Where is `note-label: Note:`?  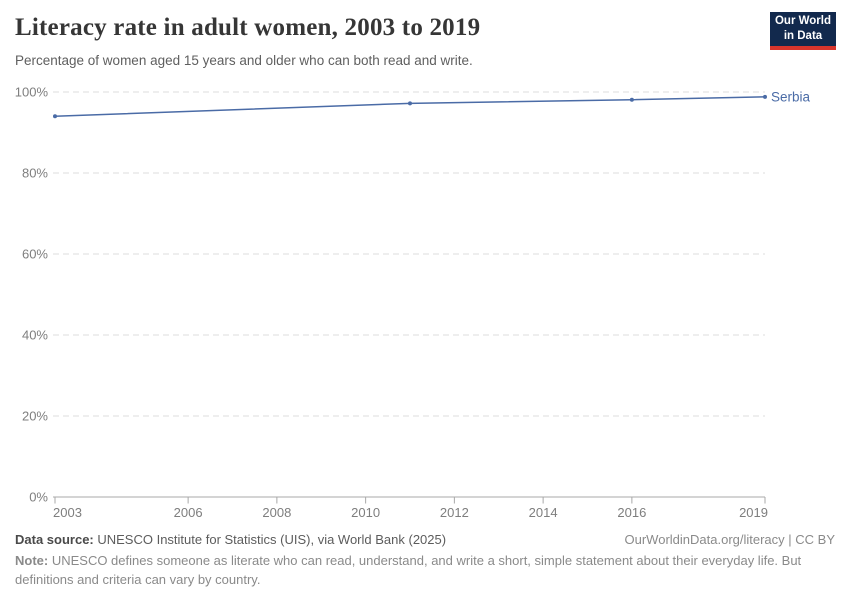
note-label: Note: is located at coordinates (32, 560).